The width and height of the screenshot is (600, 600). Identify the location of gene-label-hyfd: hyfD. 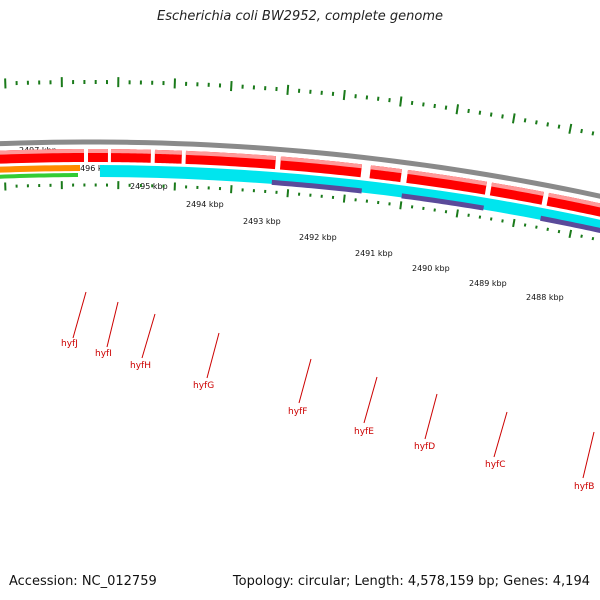
(424, 447).